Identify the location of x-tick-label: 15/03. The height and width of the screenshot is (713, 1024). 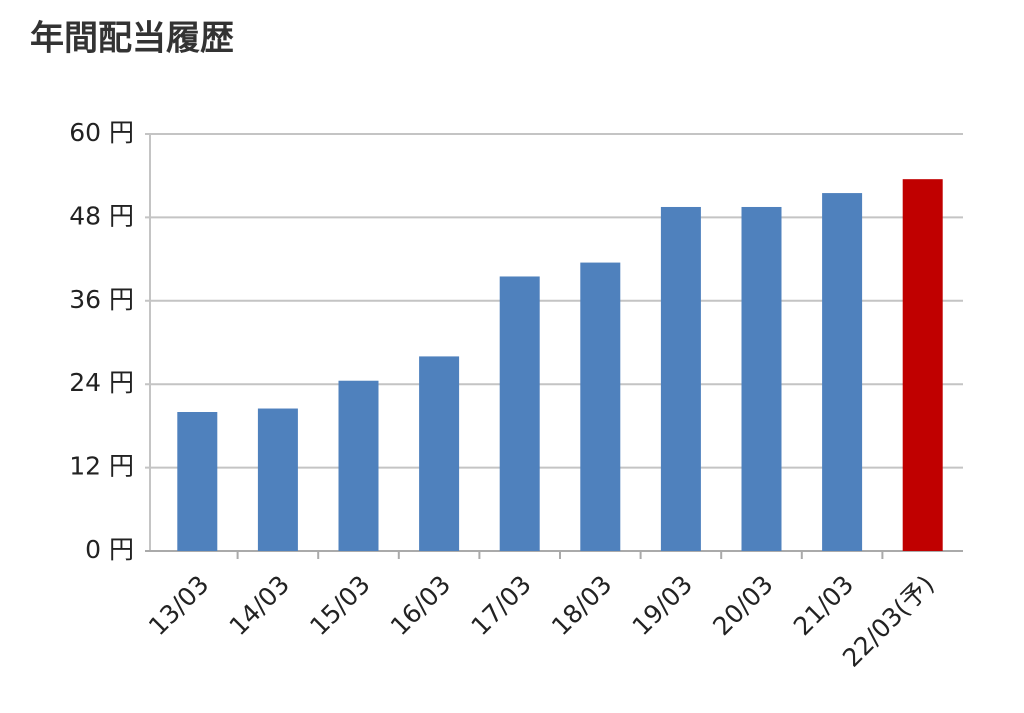
(339, 605).